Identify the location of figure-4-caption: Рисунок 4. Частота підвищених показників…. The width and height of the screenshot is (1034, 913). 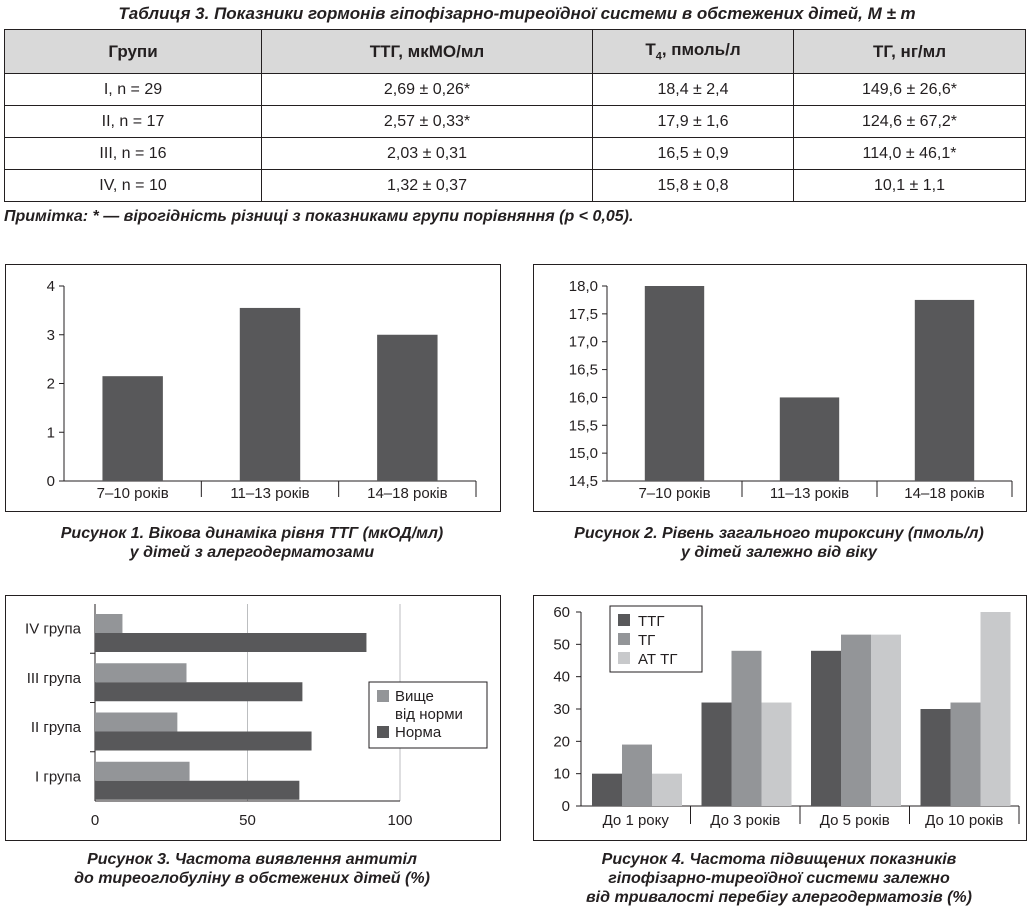
(779, 878).